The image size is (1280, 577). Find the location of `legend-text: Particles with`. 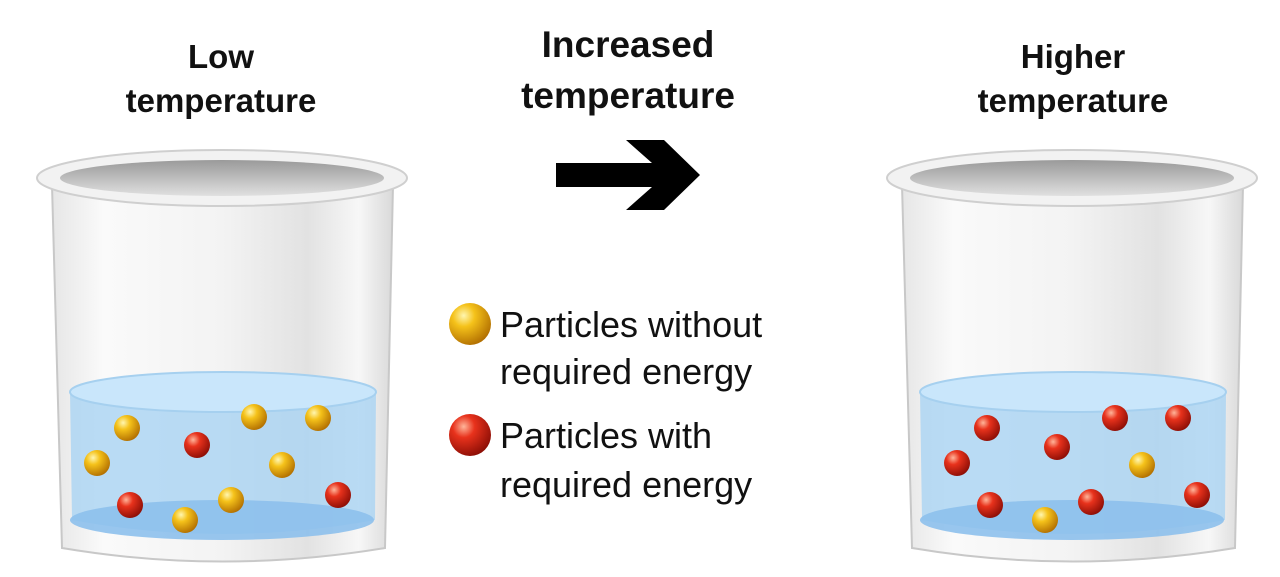

legend-text: Particles with is located at coordinates (606, 435).